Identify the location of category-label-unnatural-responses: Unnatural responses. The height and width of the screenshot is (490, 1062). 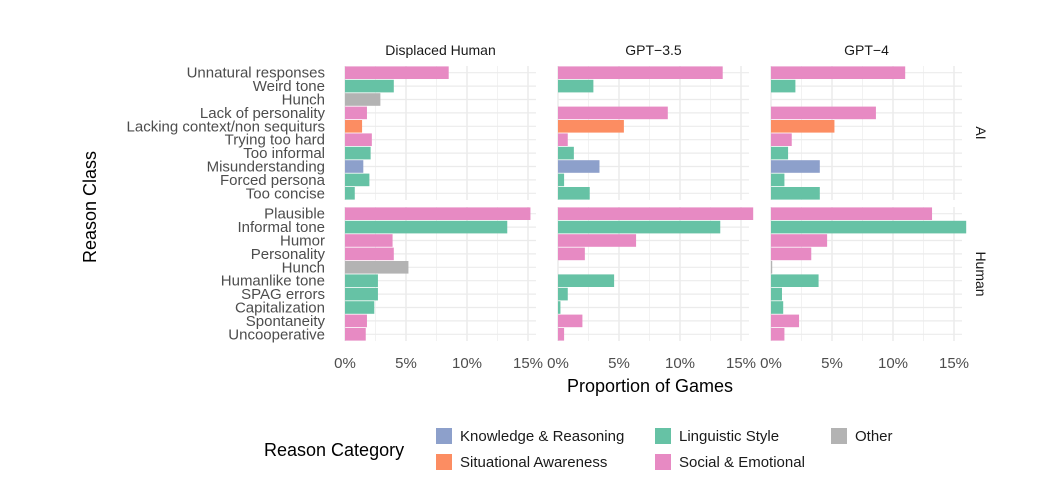
(256, 73).